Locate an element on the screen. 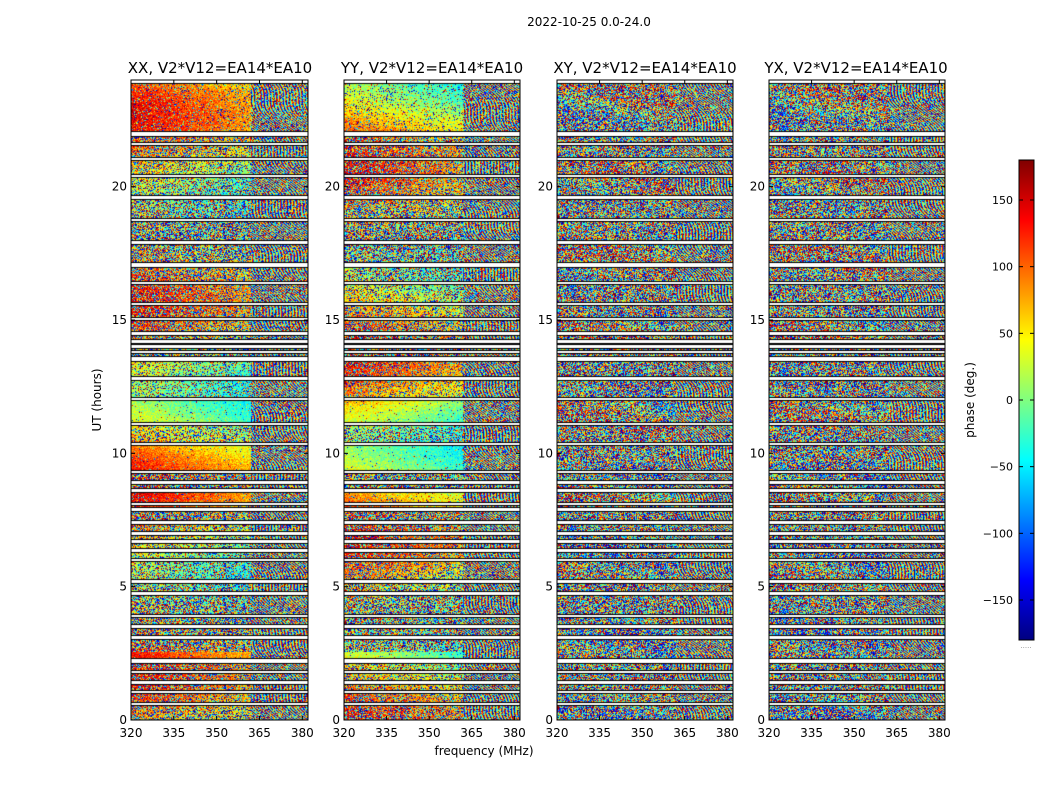  colorbar-tick-label: −50 is located at coordinates (1001, 467).